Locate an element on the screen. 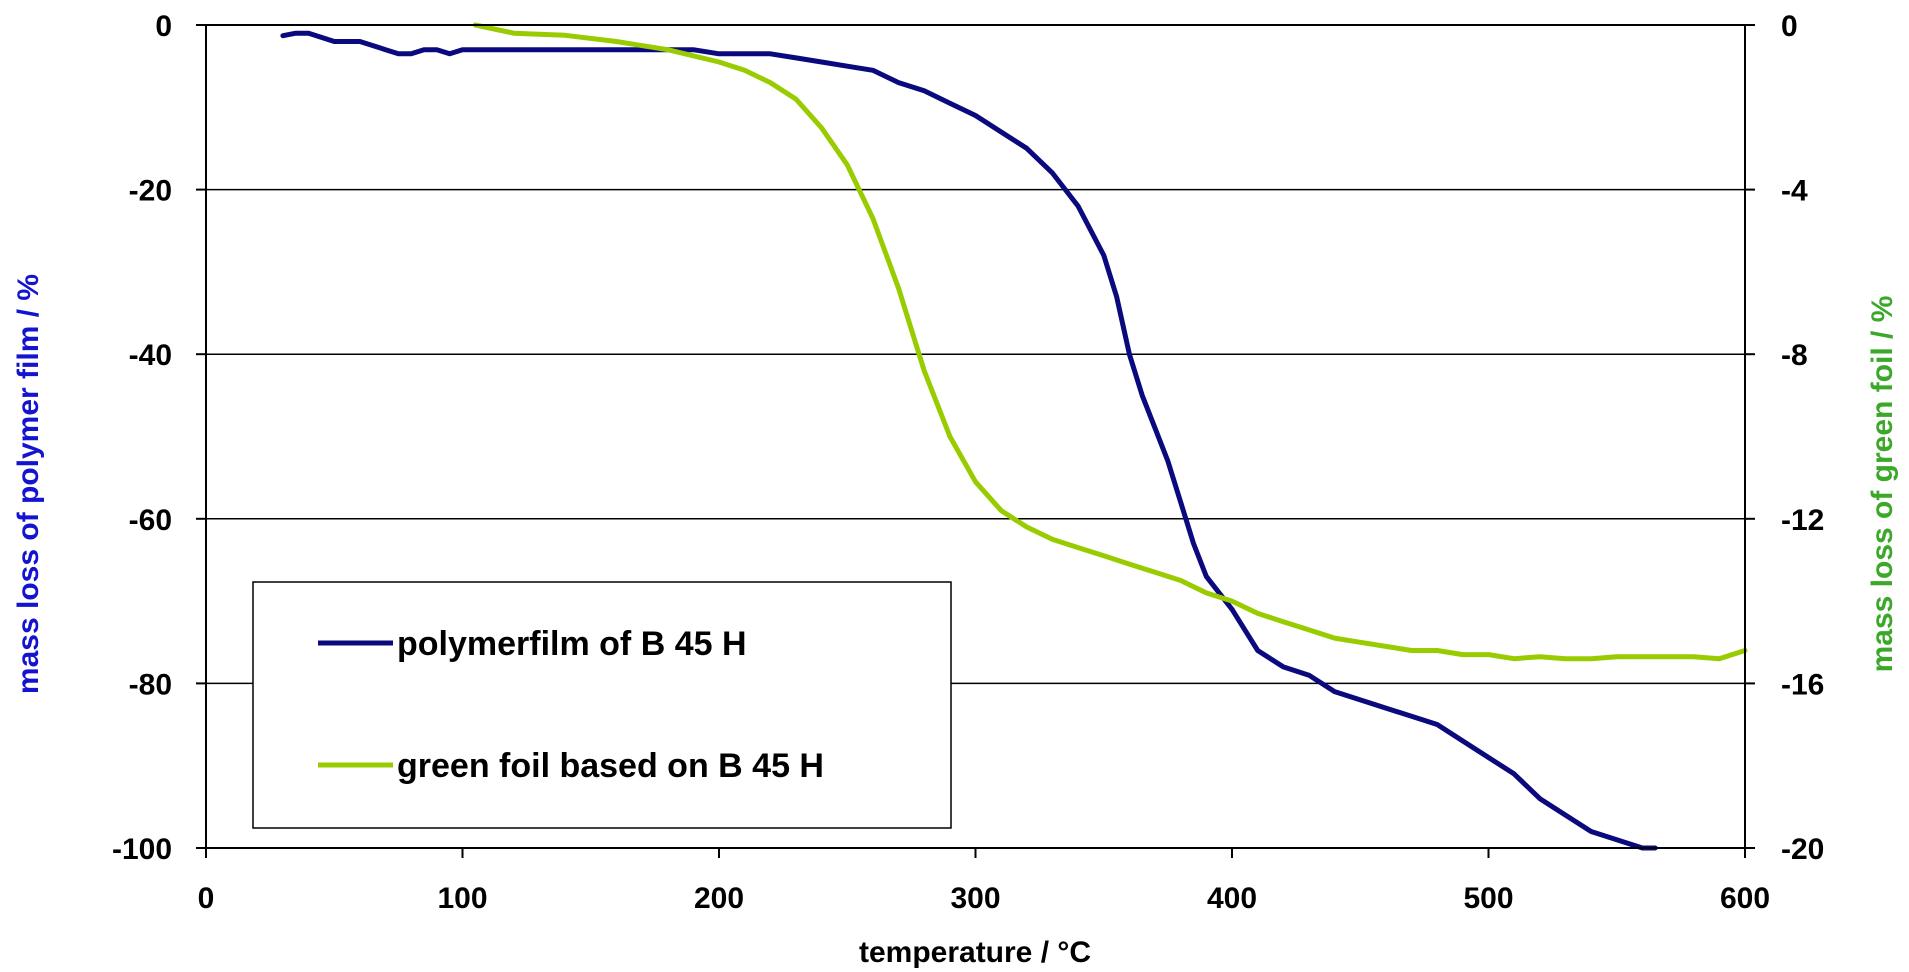 Image resolution: width=1909 pixels, height=972 pixels. x-tick-label: 600 is located at coordinates (1745, 898).